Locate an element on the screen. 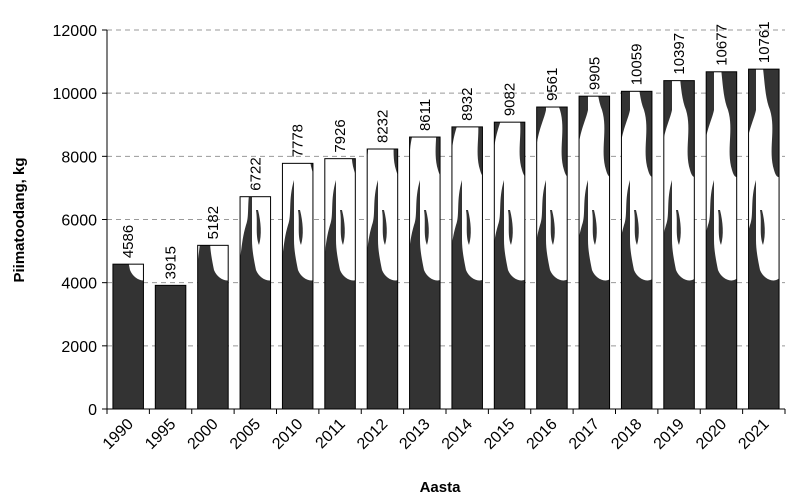 The image size is (800, 500). x-tick-label-1990: 1990 is located at coordinates (118, 434).